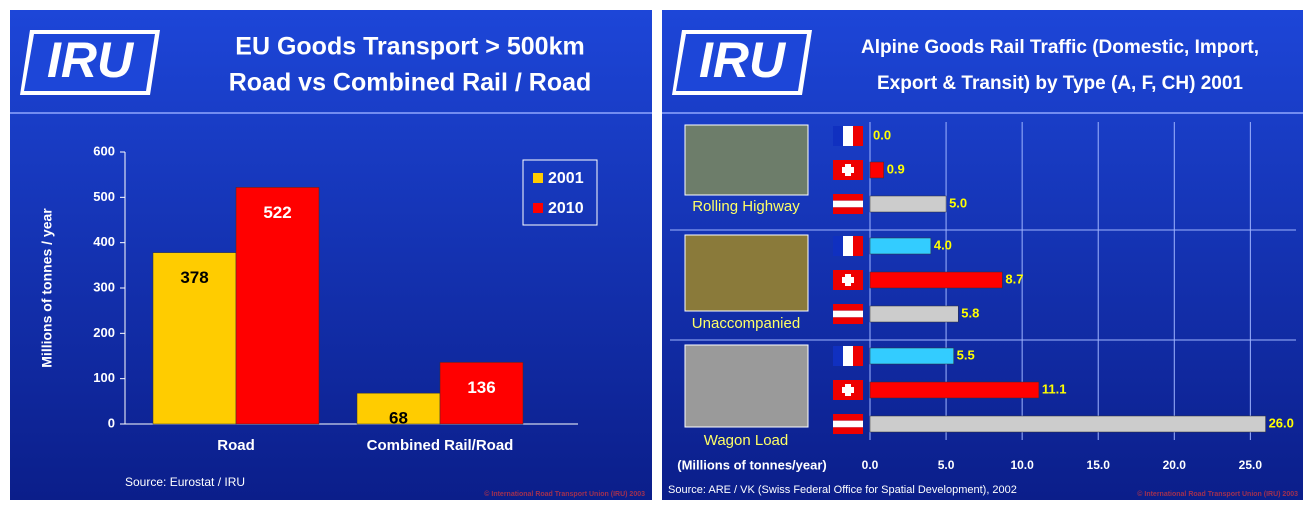  What do you see at coordinates (1022, 465) in the screenshot?
I see `x-tick-label: 10.0` at bounding box center [1022, 465].